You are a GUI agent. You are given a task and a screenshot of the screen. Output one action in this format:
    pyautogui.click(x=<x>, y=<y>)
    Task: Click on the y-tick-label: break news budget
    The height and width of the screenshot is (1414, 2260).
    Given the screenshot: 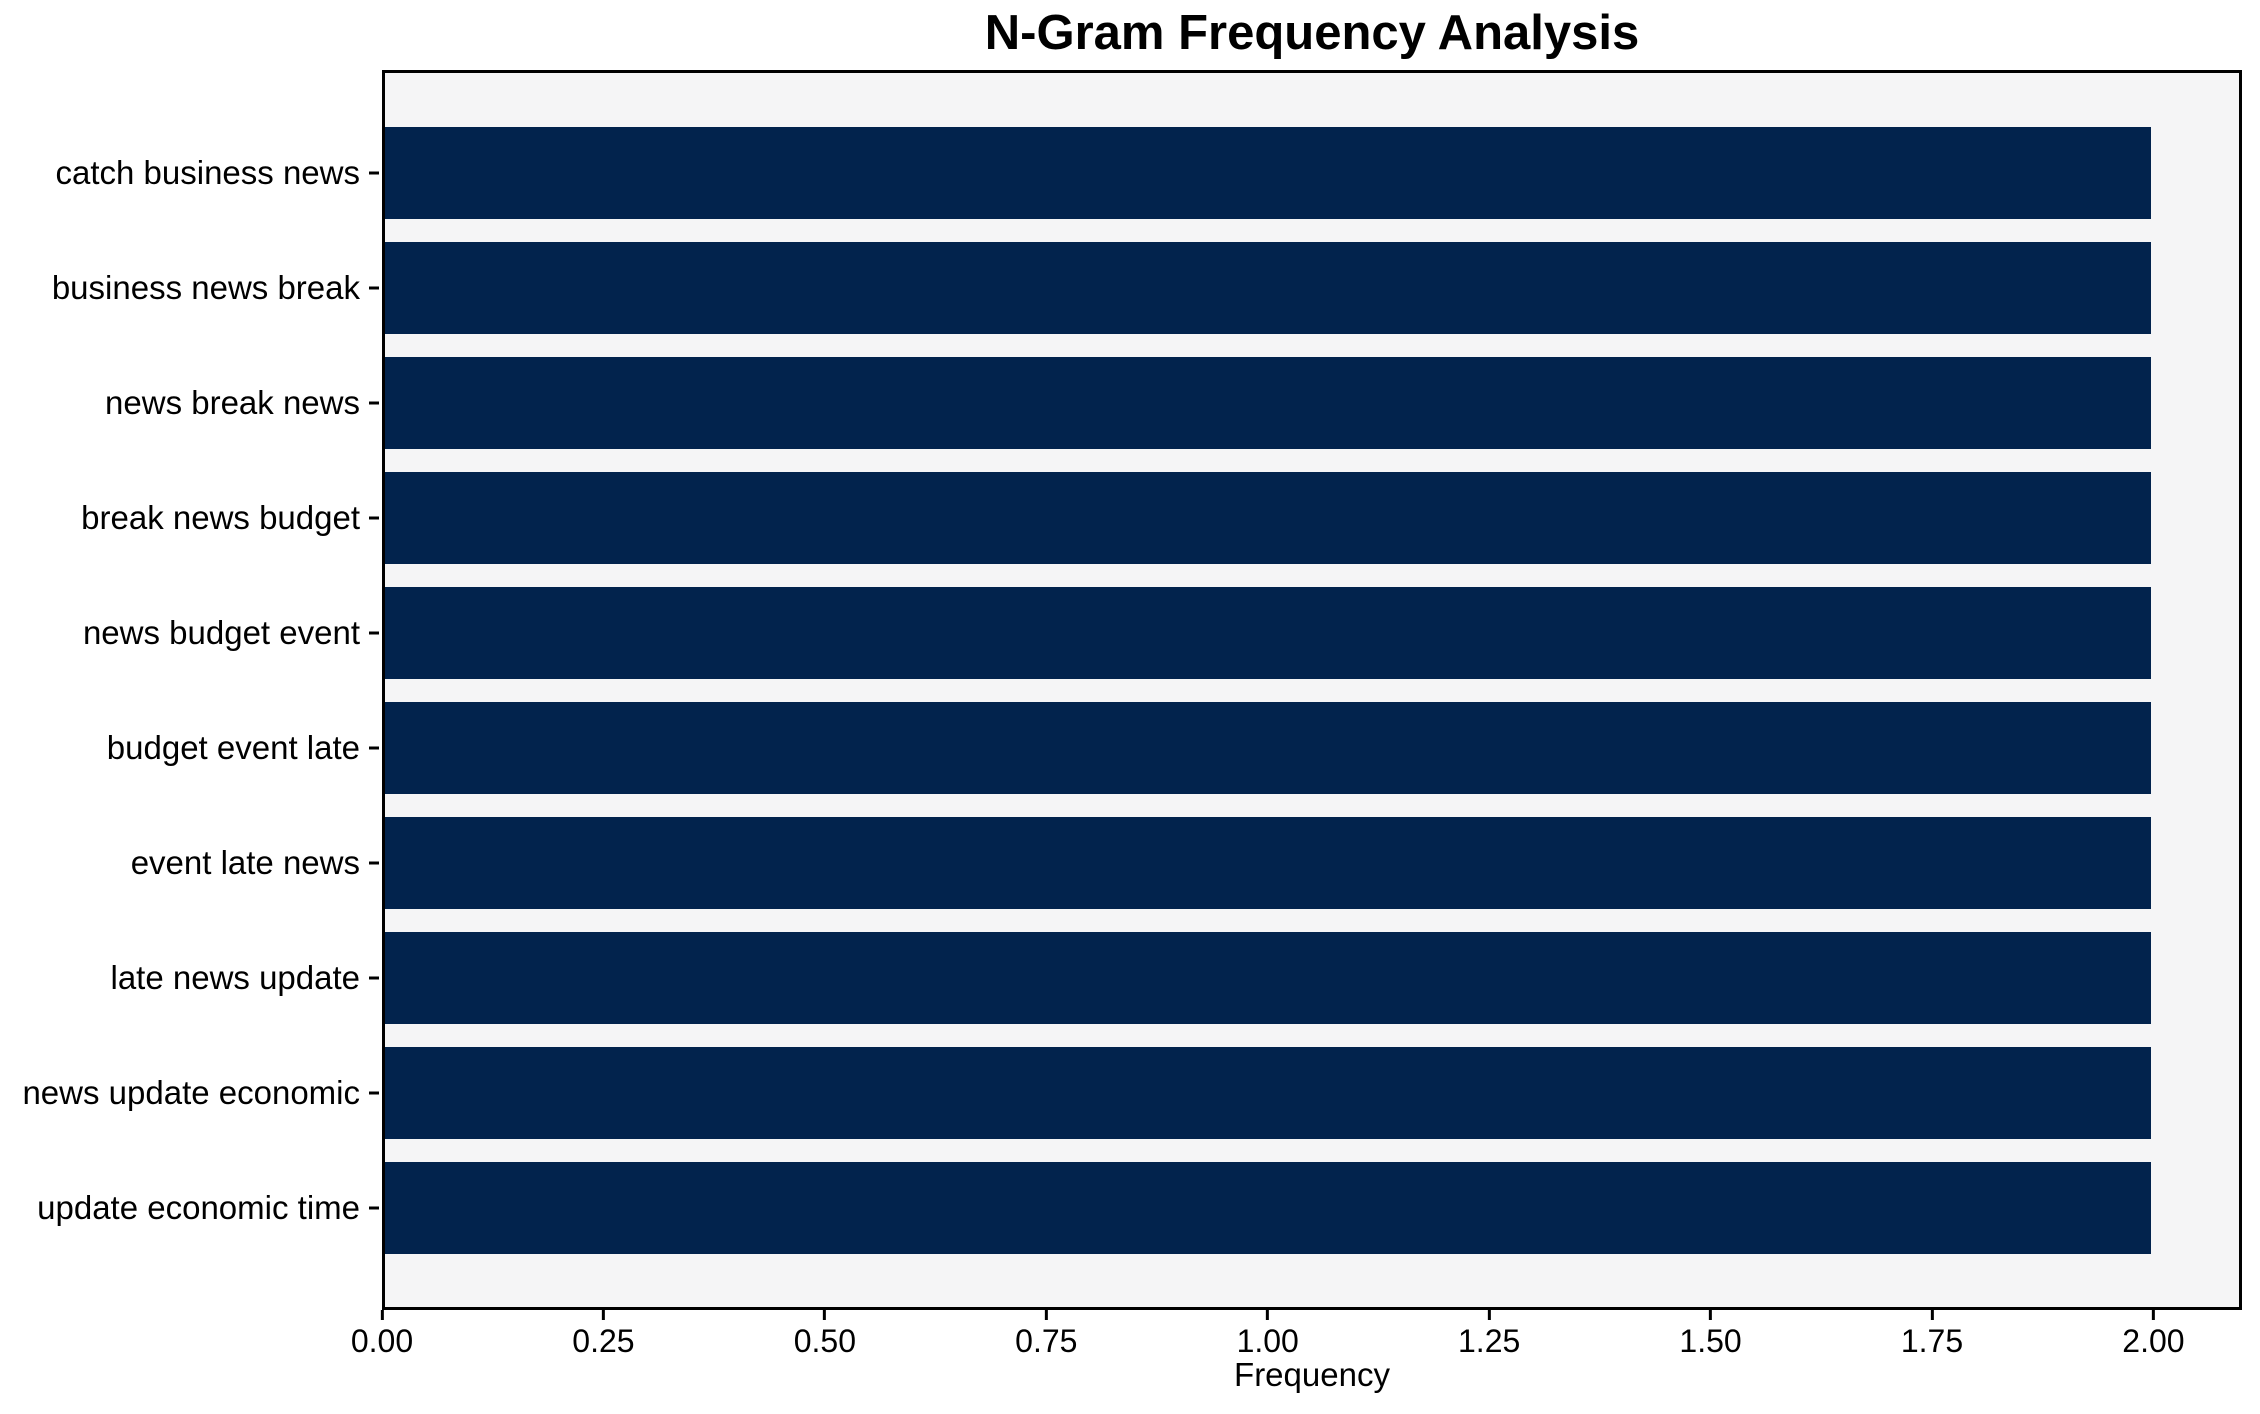 What is the action you would take?
    pyautogui.click(x=220, y=517)
    